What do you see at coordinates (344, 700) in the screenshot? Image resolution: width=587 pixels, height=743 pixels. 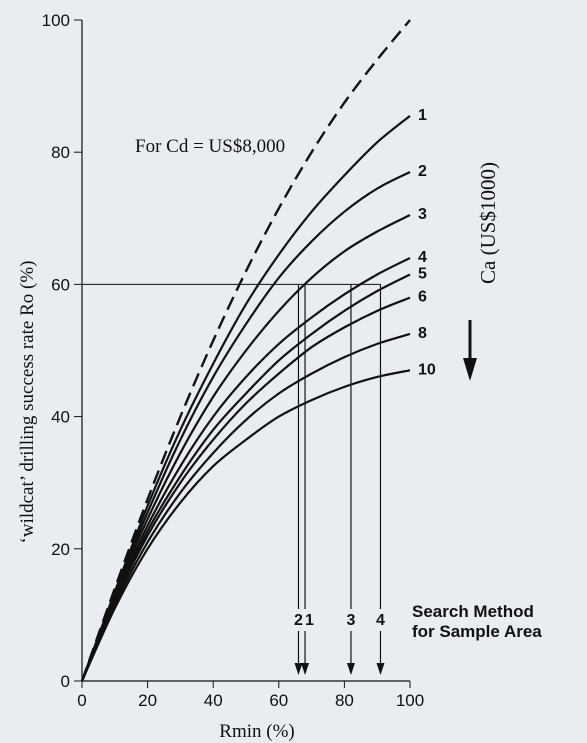 I see `x-tick-label: 80` at bounding box center [344, 700].